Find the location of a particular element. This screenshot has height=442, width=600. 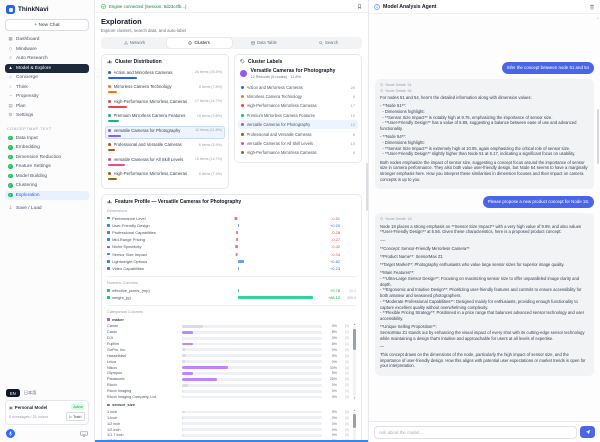

cluster-label-row: High-Performance Mirrorless Cameras 8 is located at coordinates (298, 152).